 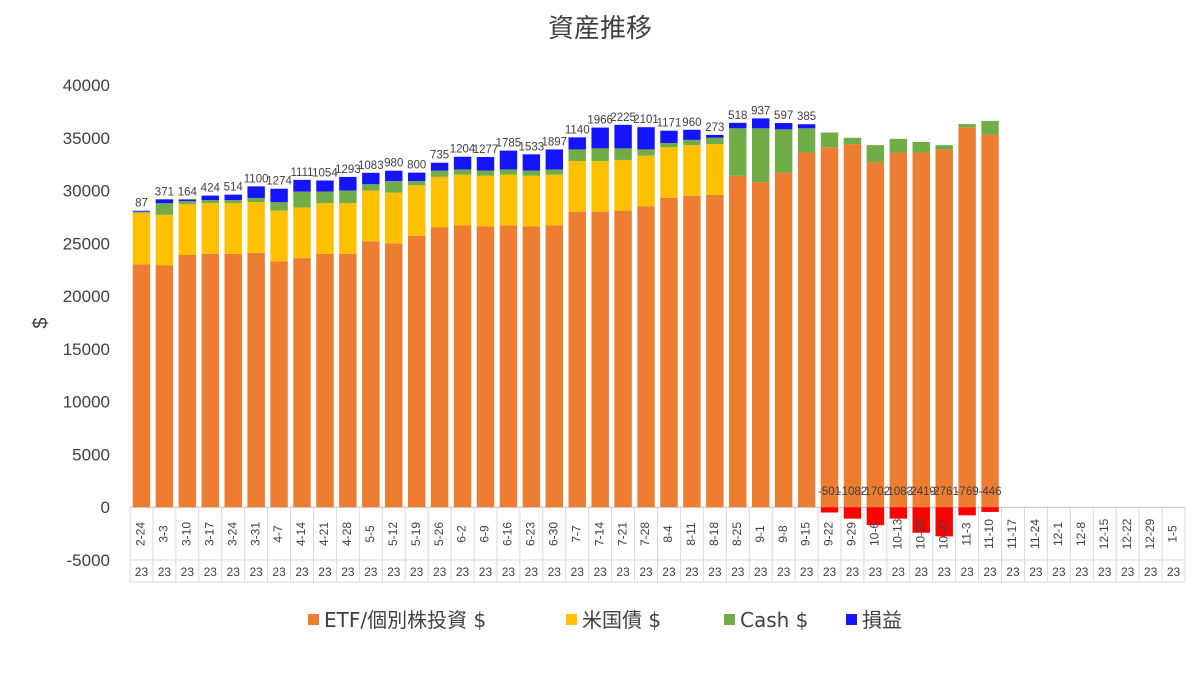 I want to click on x-tick-label: 9-8, so click(x=783, y=534).